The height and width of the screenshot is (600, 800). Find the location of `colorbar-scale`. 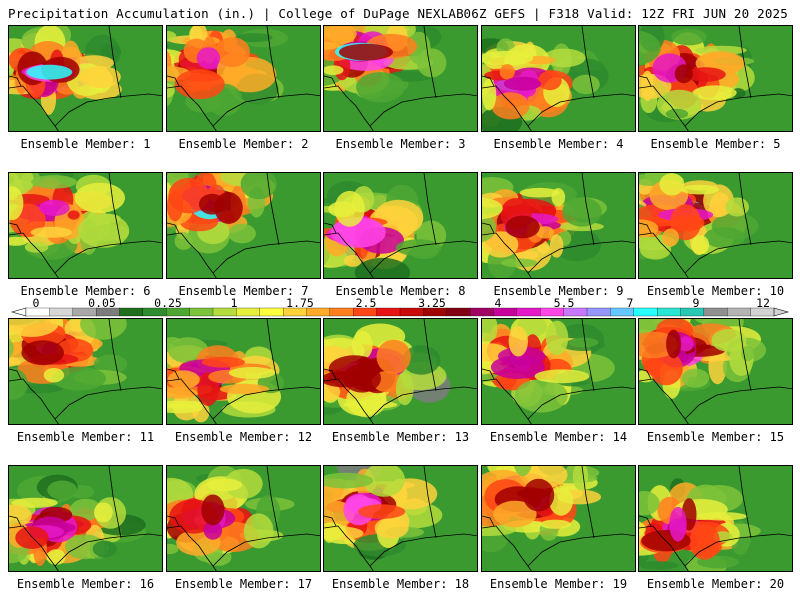

colorbar-scale is located at coordinates (400, 312).